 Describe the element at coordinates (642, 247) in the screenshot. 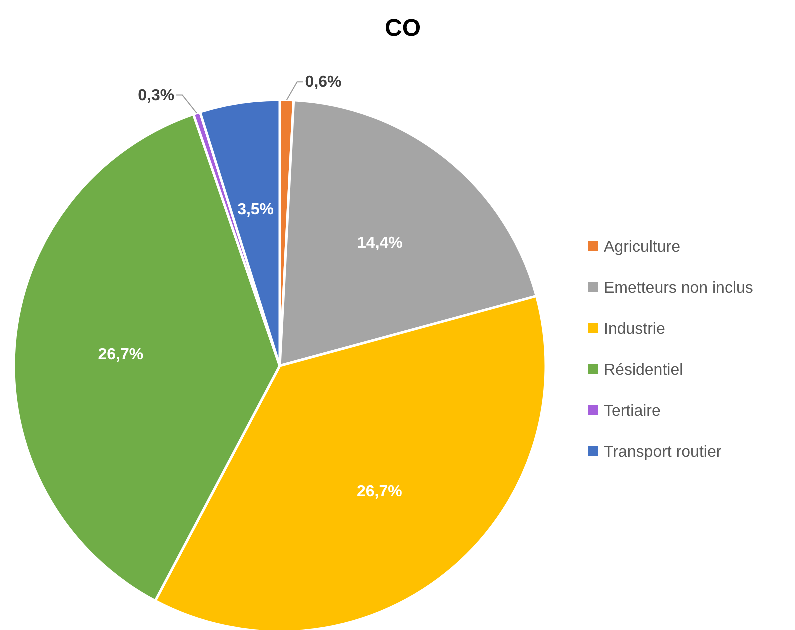

I see `legend-label: Agriculture` at that location.